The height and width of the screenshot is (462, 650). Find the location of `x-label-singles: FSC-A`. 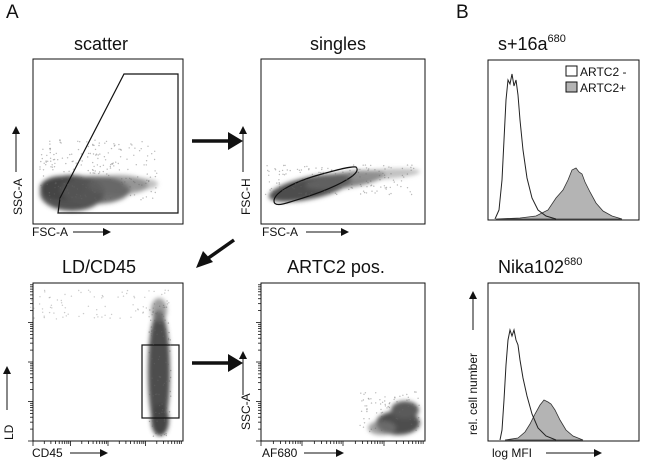

x-label-singles: FSC-A is located at coordinates (280, 232).